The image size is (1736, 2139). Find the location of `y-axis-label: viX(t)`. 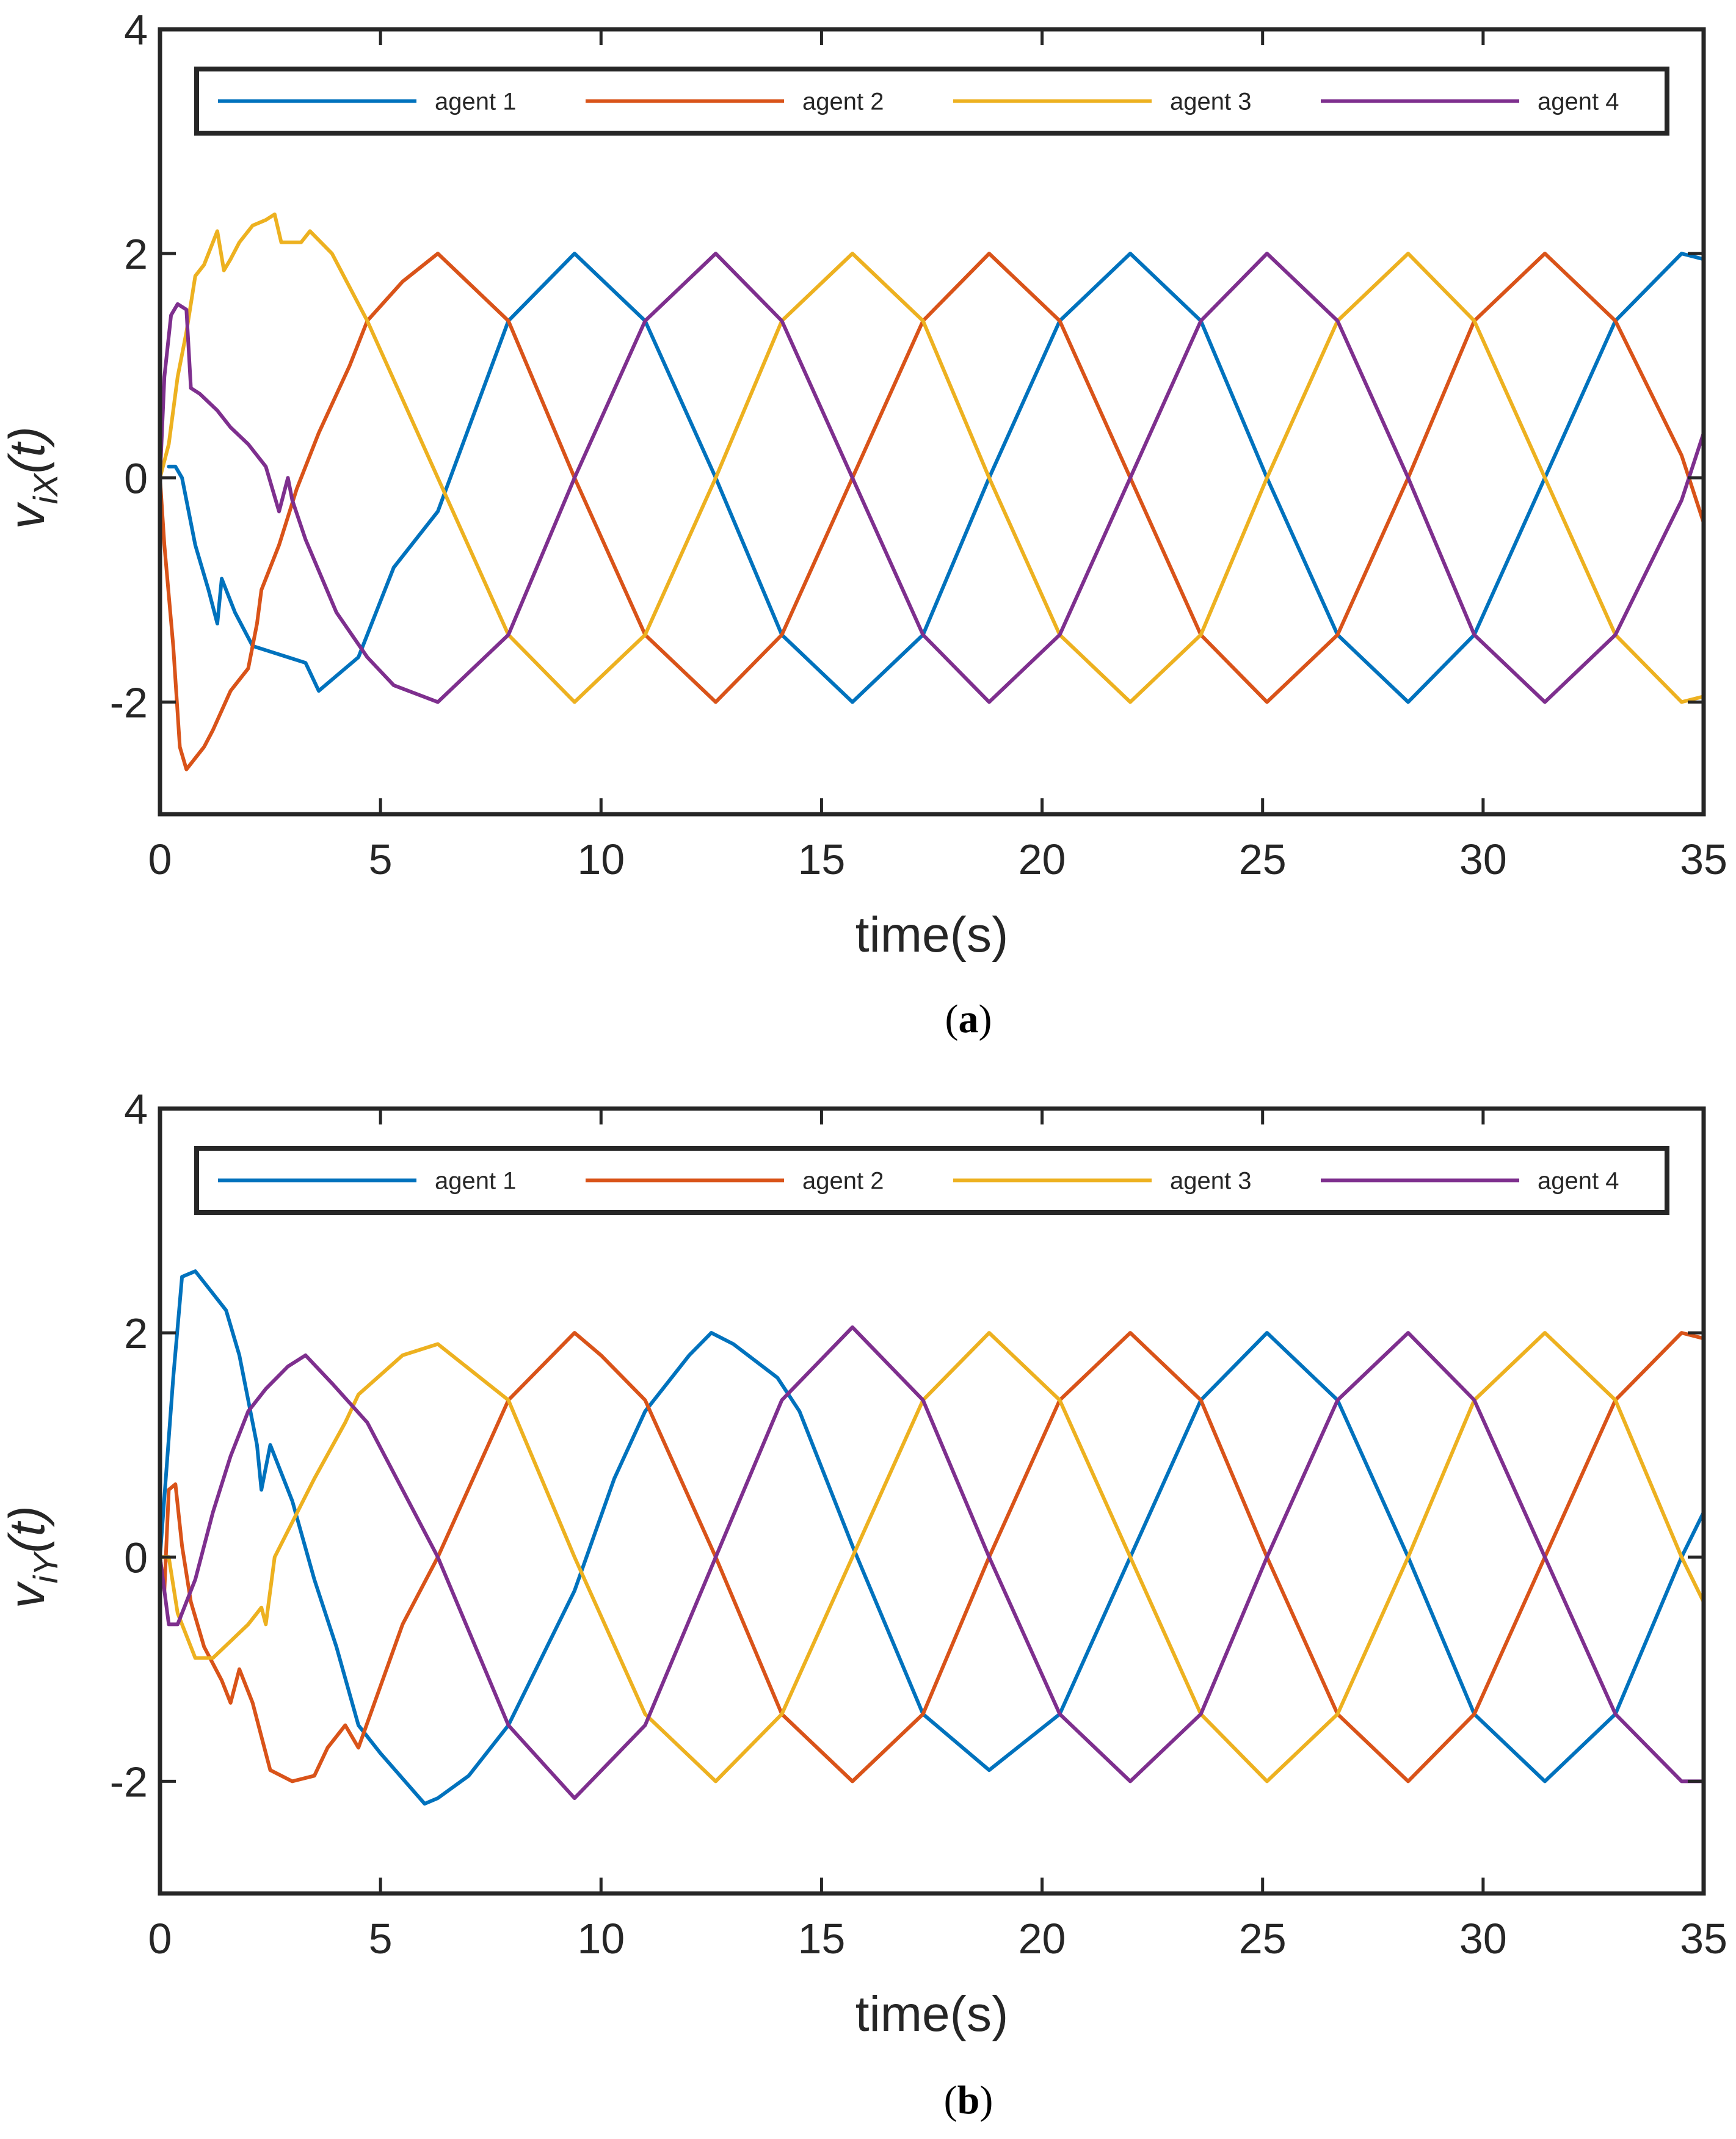

y-axis-label: viX(t) is located at coordinates (33, 477).